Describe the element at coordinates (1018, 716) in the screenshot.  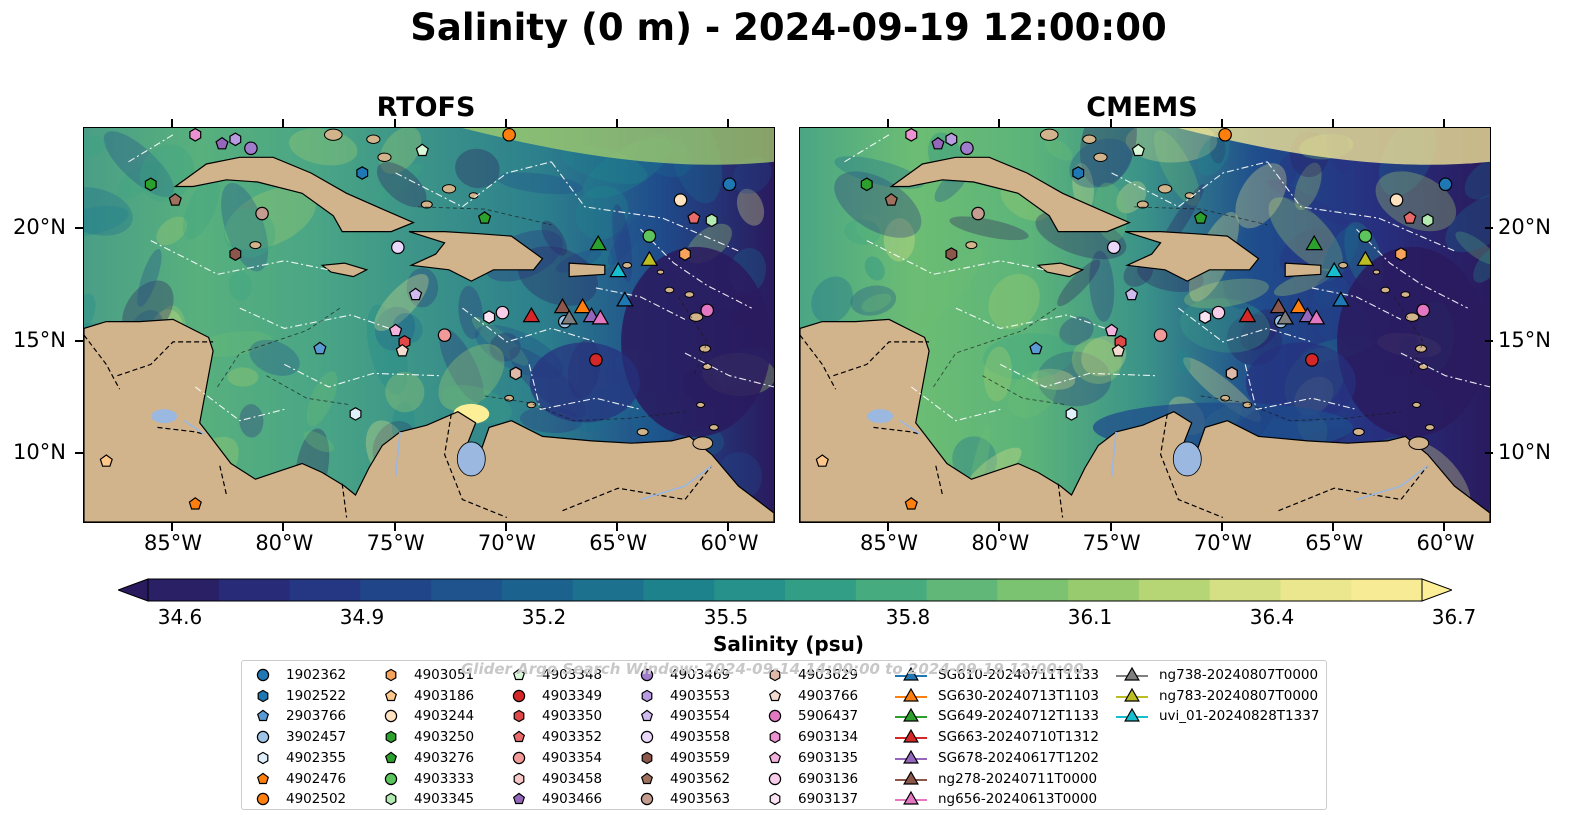
I see `legend-label: SG649-20240712T1133` at that location.